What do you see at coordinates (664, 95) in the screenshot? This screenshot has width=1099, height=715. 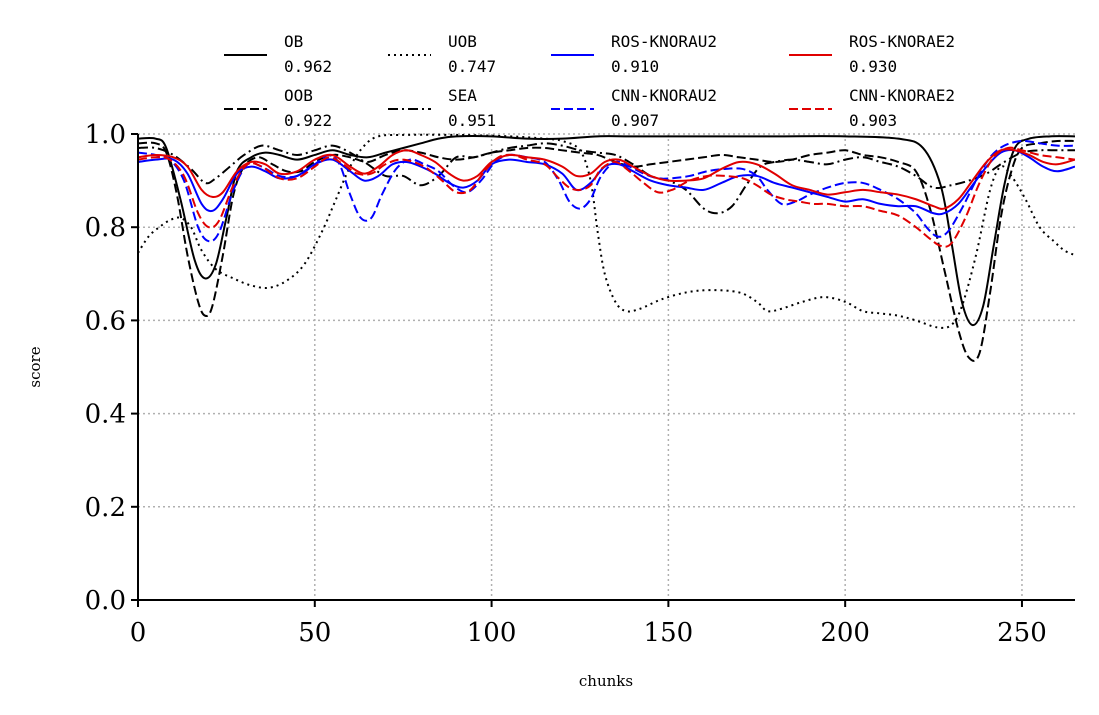 I see `legend-label-cnn-knorau2: CNN-KNORAU2` at bounding box center [664, 95].